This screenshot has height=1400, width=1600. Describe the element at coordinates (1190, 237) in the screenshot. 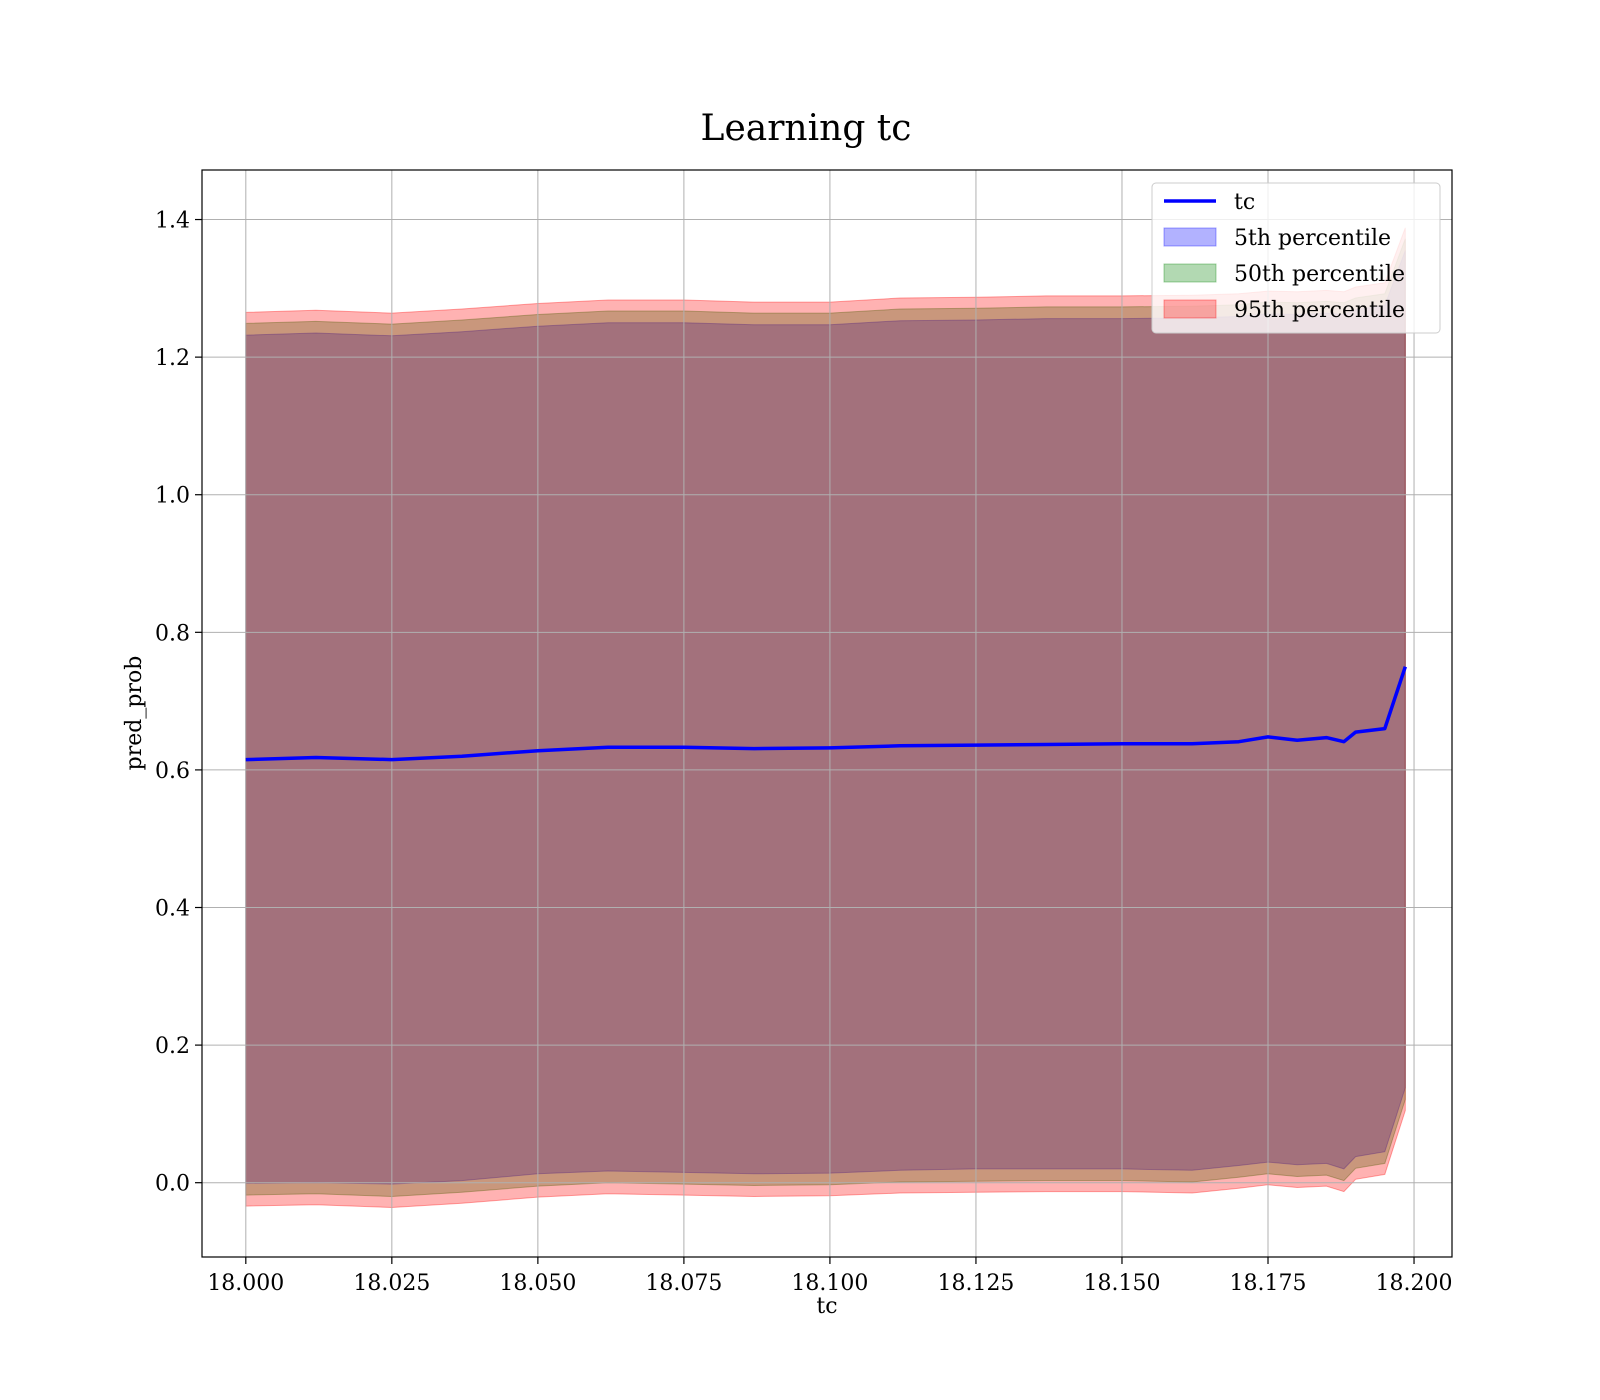

I see `legend-swatch-5th-percentile` at that location.